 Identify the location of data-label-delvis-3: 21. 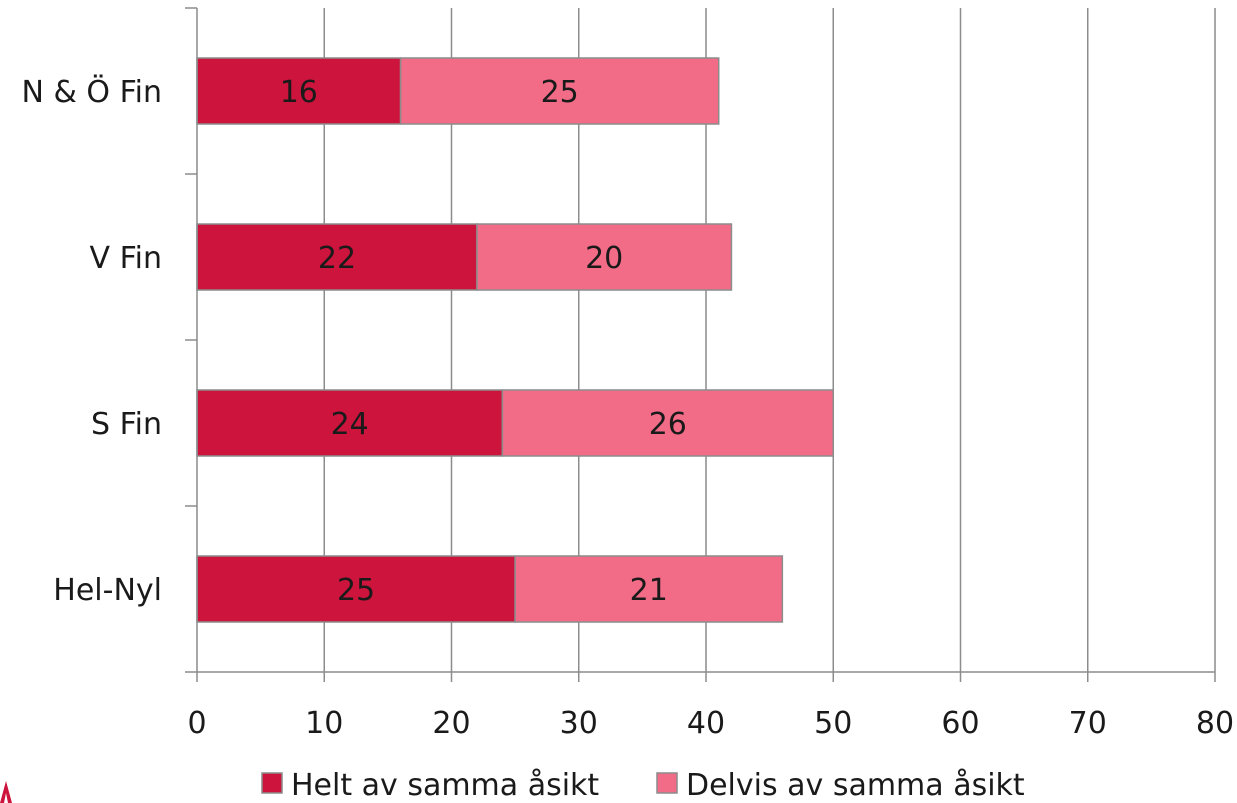
(649, 590).